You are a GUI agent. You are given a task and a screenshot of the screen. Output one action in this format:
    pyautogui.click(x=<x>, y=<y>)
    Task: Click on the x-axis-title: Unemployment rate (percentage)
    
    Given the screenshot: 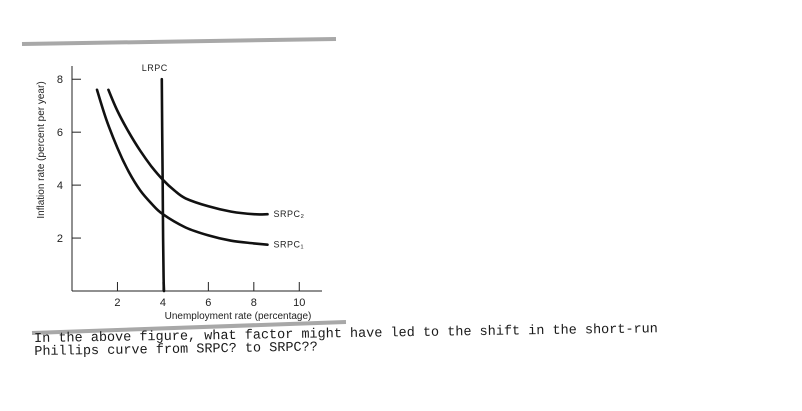 What is the action you would take?
    pyautogui.click(x=238, y=316)
    